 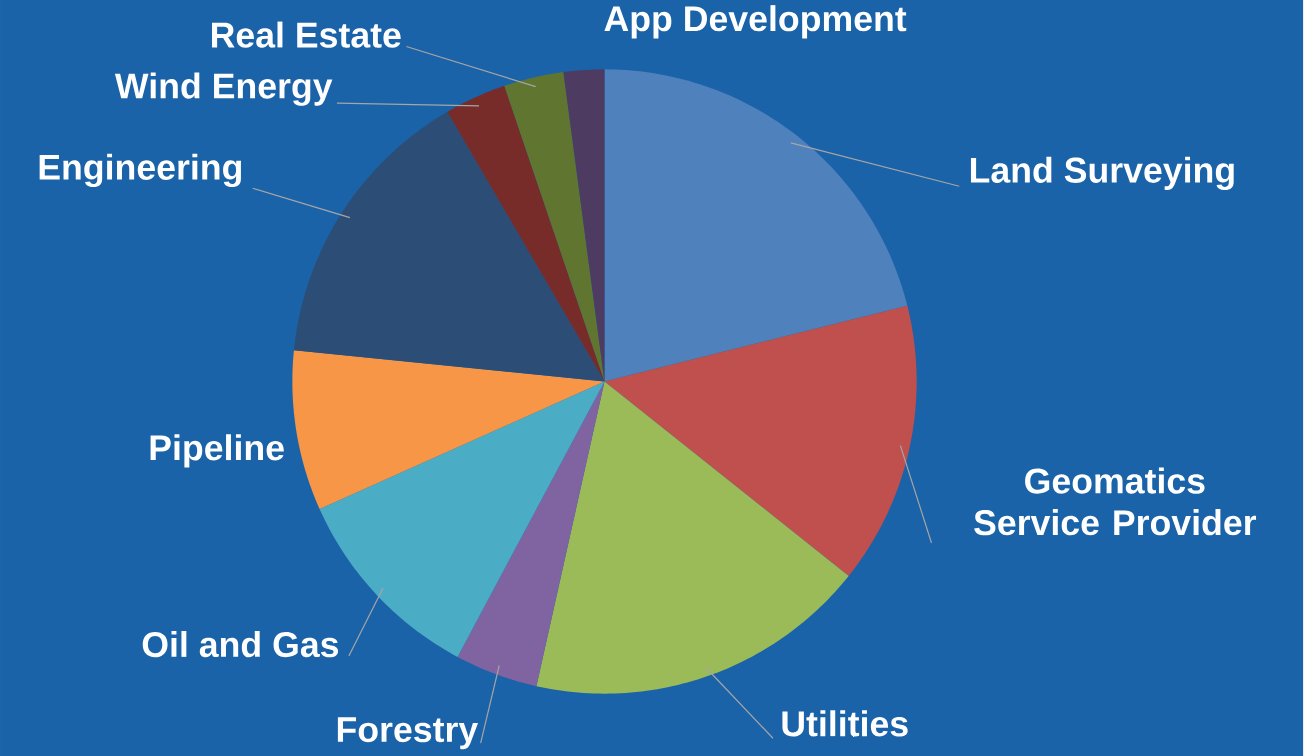 I want to click on slice-label: Forestry, so click(x=408, y=733).